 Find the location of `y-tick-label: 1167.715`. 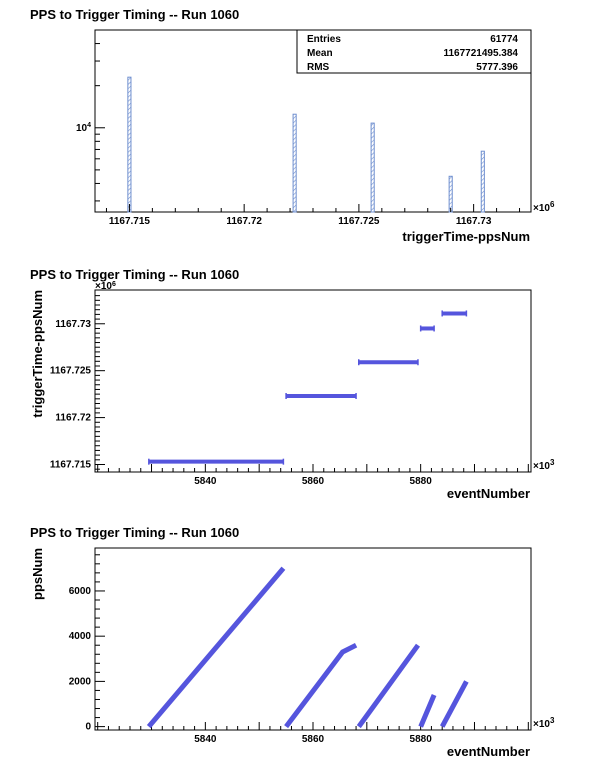

y-tick-label: 1167.715 is located at coordinates (71, 464).